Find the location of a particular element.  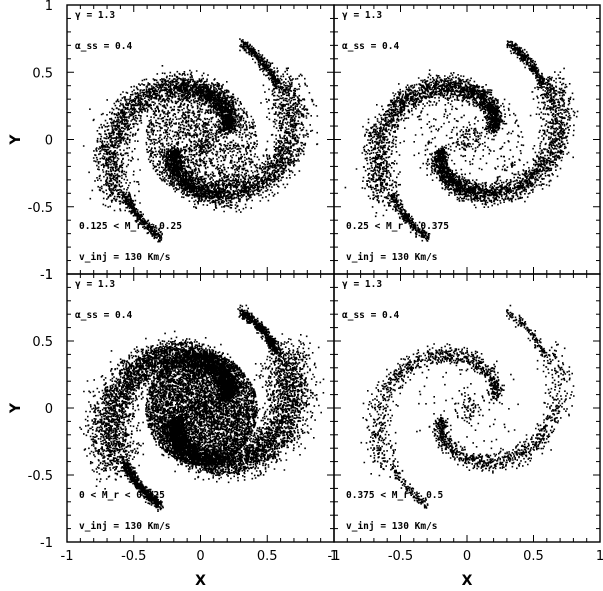

panel-annotation-range: 0 < M_r < 0.125 is located at coordinates (122, 495).